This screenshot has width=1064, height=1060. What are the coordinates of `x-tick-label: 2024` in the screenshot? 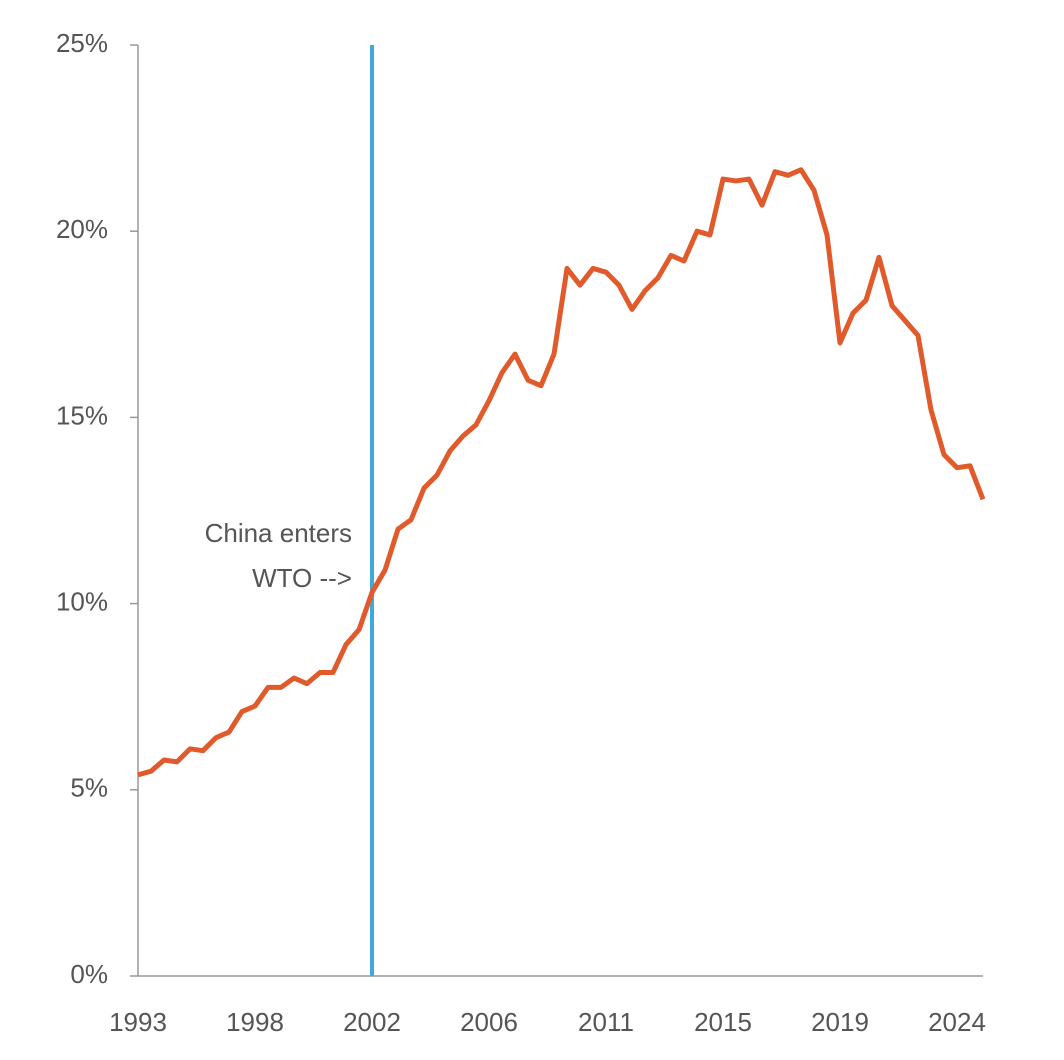 It's located at (957, 1022).